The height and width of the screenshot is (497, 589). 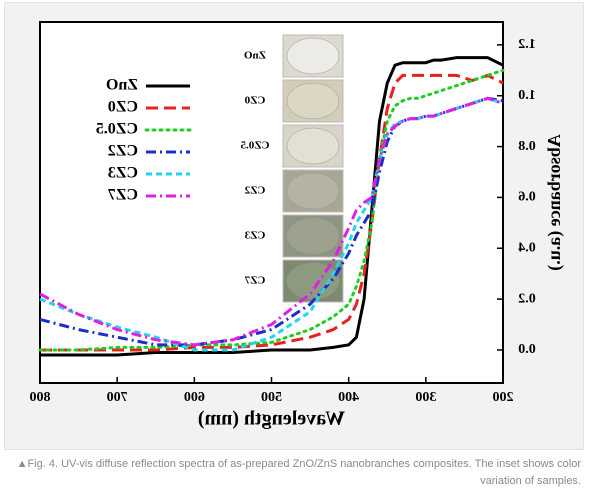 I want to click on inset-label: CZ0, so click(x=254, y=101).